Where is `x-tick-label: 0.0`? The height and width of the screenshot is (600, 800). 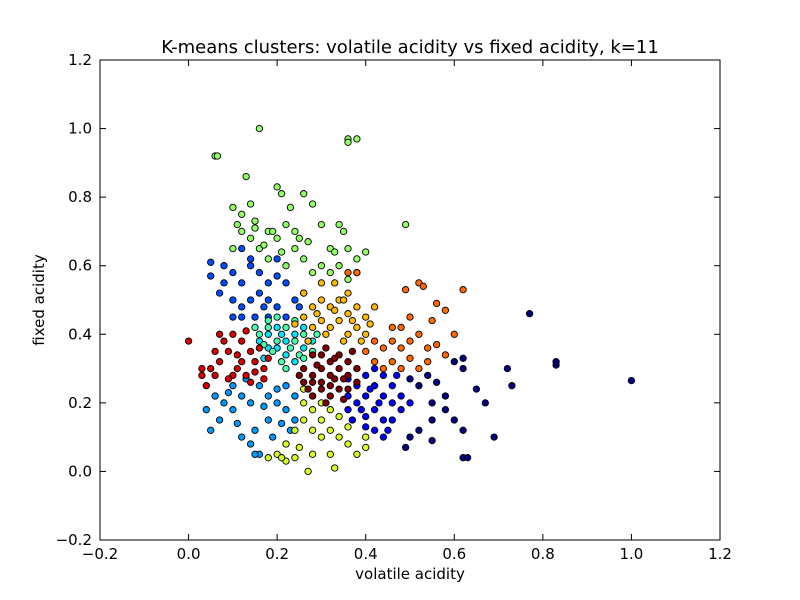 x-tick-label: 0.0 is located at coordinates (189, 554).